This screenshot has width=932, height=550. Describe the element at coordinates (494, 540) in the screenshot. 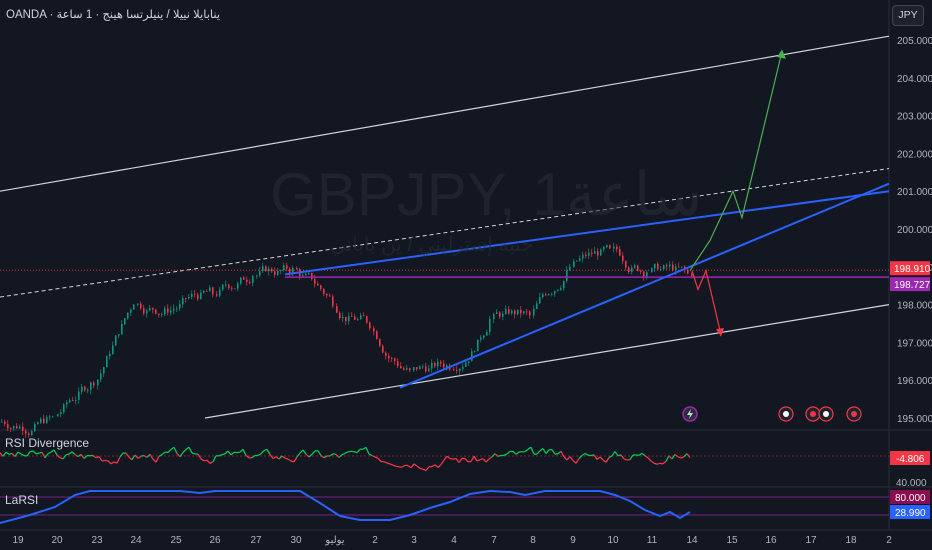

I see `time-tick-label: 7` at that location.